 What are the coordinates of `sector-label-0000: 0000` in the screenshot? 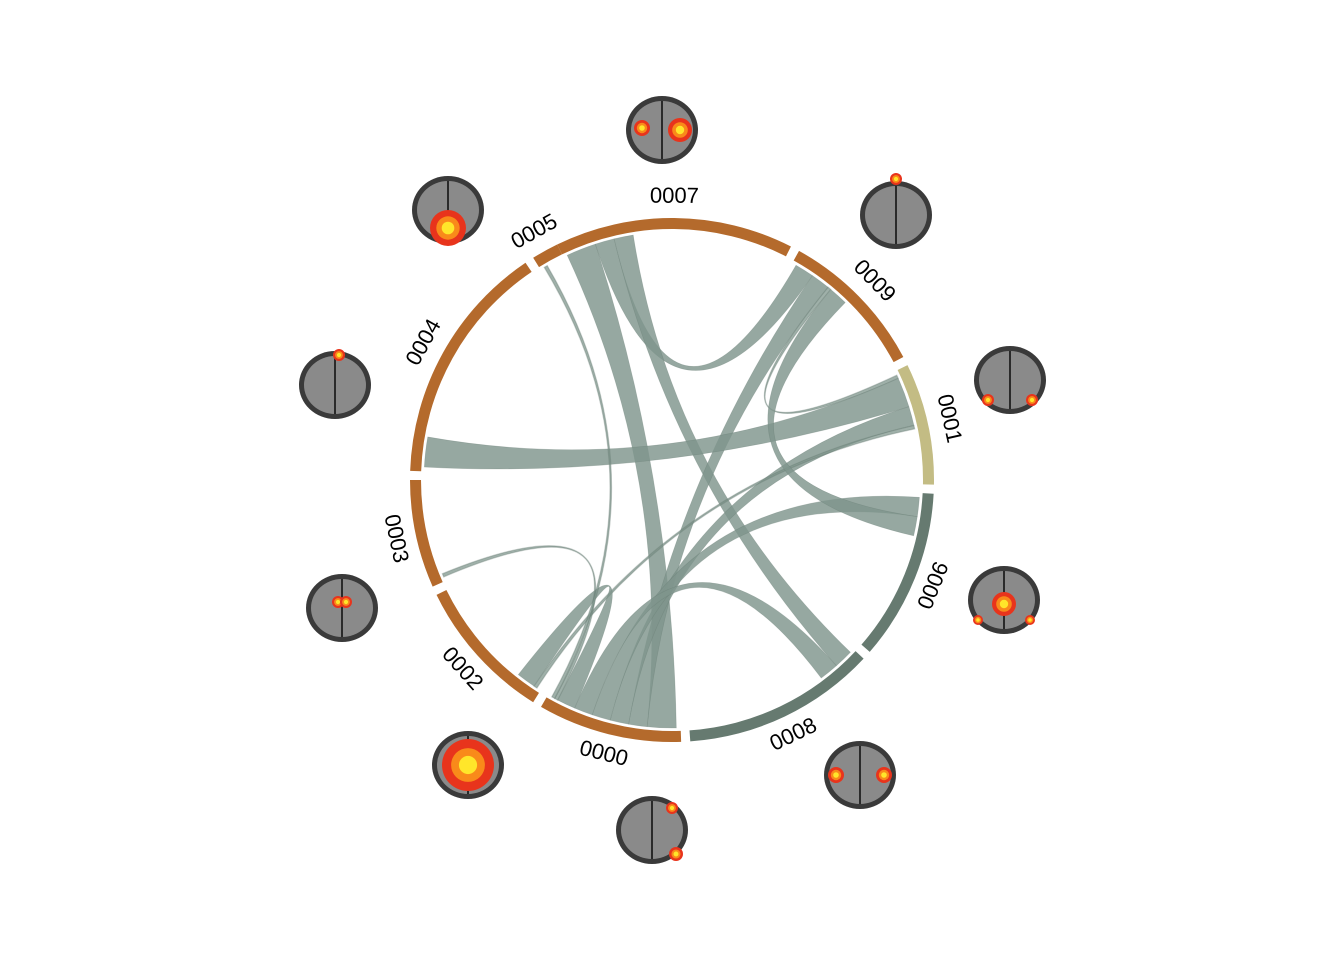 It's located at (604, 753).